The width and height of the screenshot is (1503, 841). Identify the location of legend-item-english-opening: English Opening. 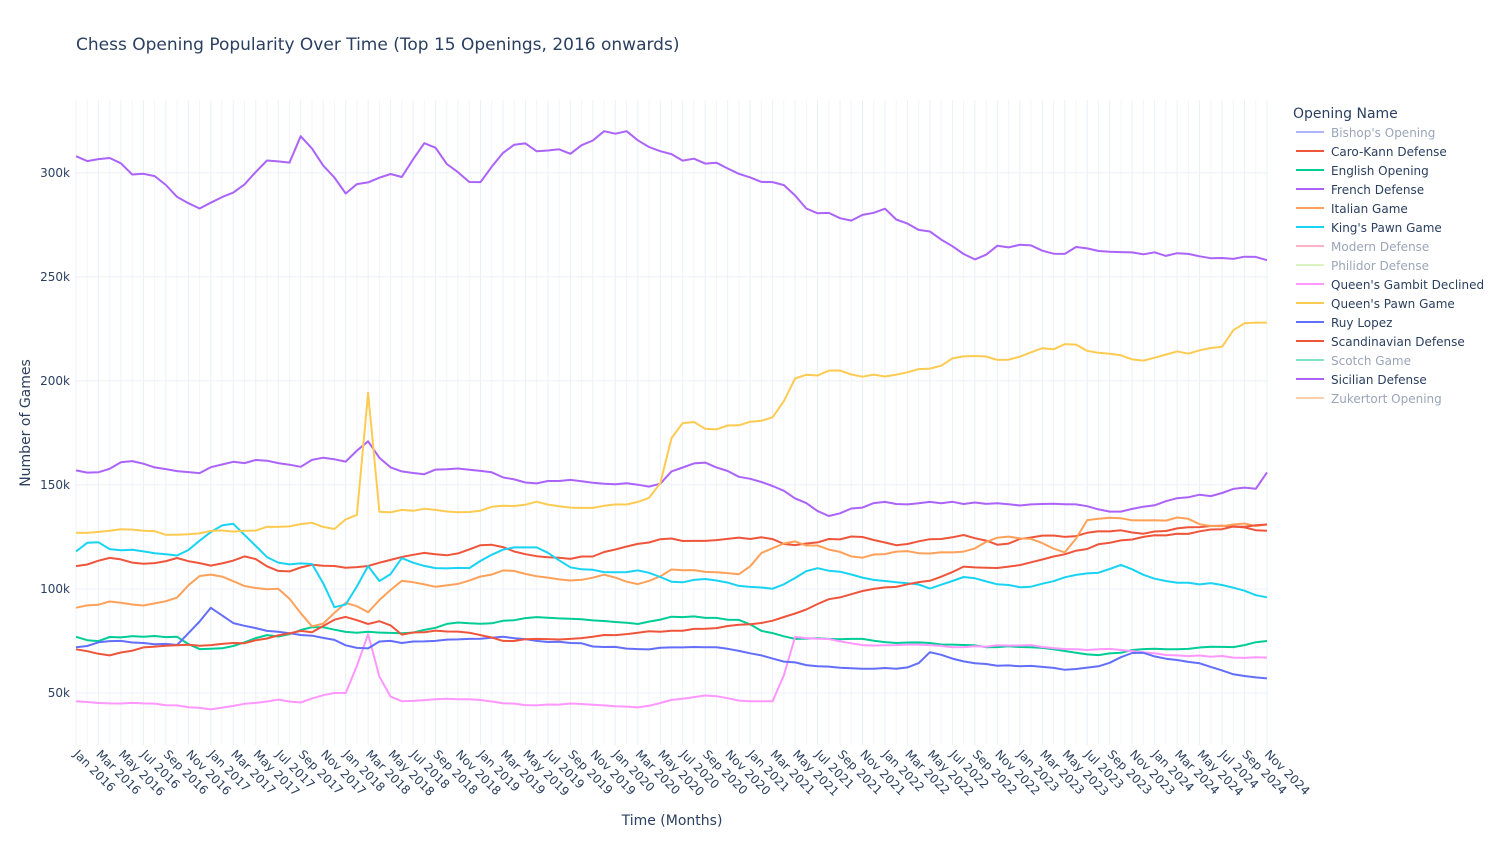
(1362, 171).